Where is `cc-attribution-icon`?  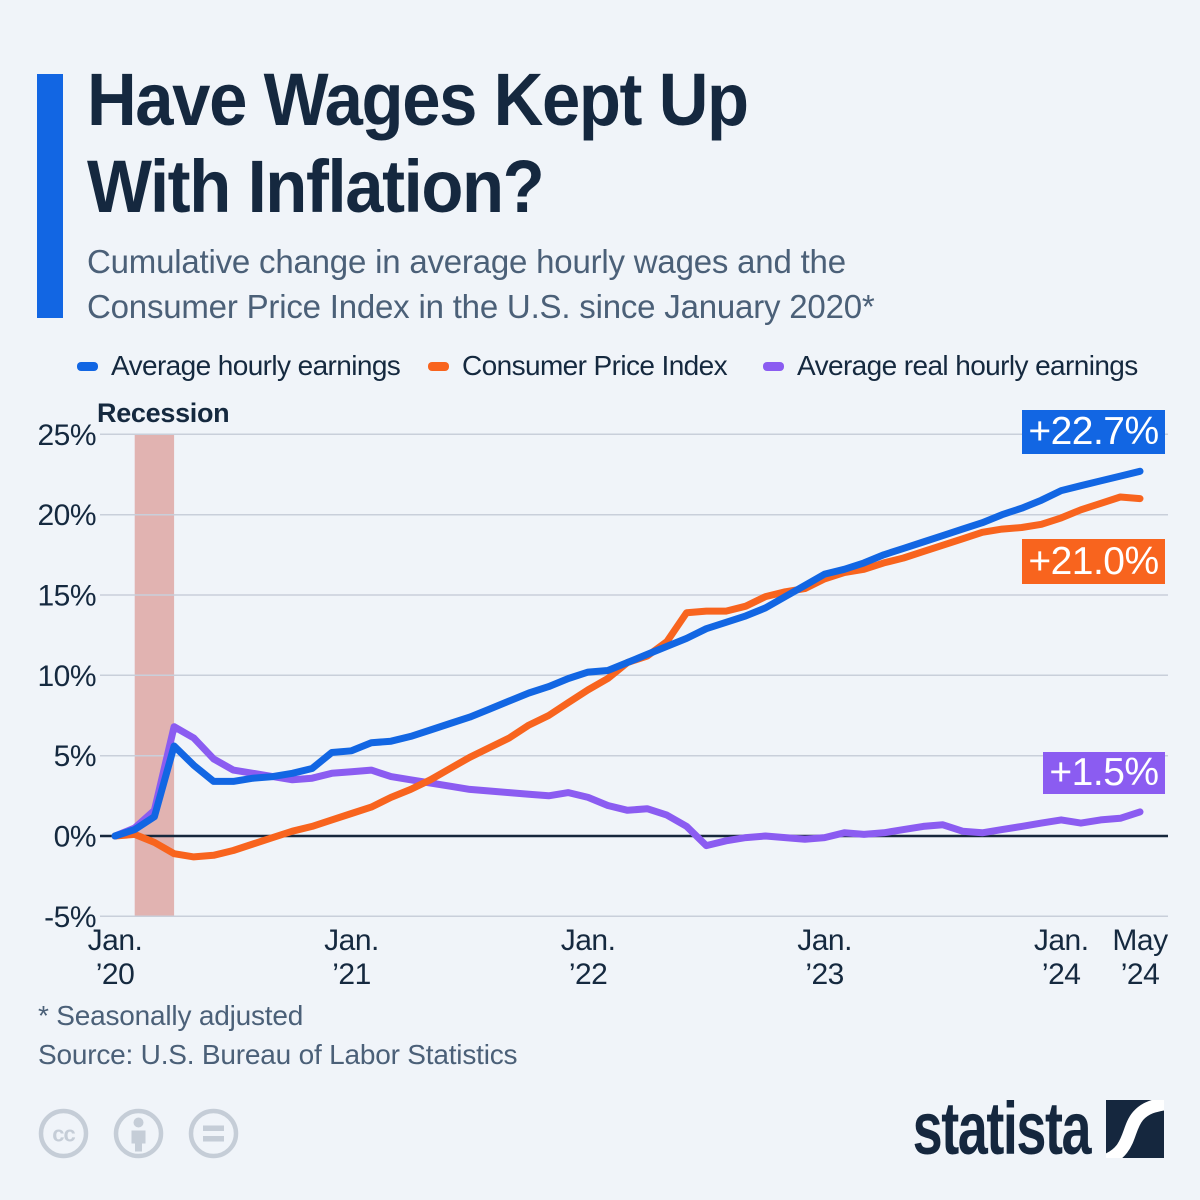 cc-attribution-icon is located at coordinates (138, 1133).